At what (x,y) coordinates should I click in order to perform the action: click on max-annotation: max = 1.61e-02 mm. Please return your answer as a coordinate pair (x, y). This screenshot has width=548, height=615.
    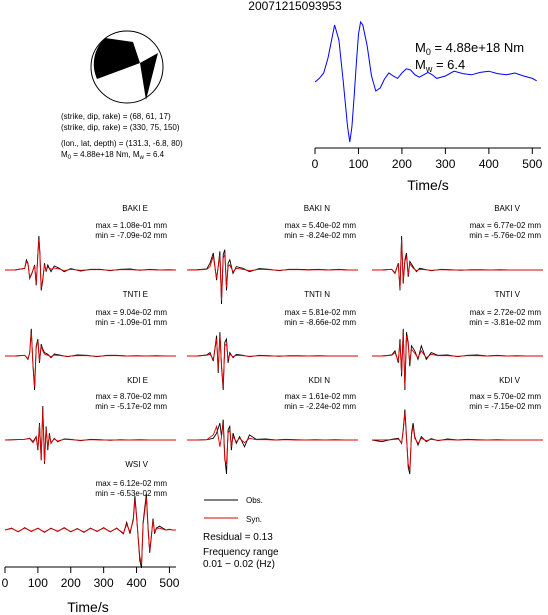
    Looking at the image, I should click on (321, 396).